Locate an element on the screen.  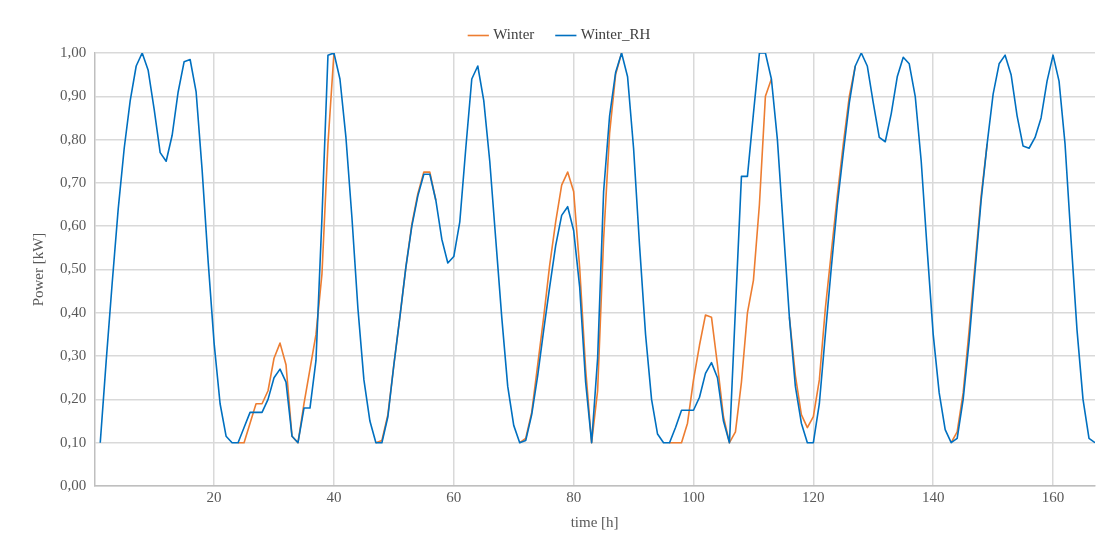
x-axis-title: time [h] is located at coordinates (594, 521).